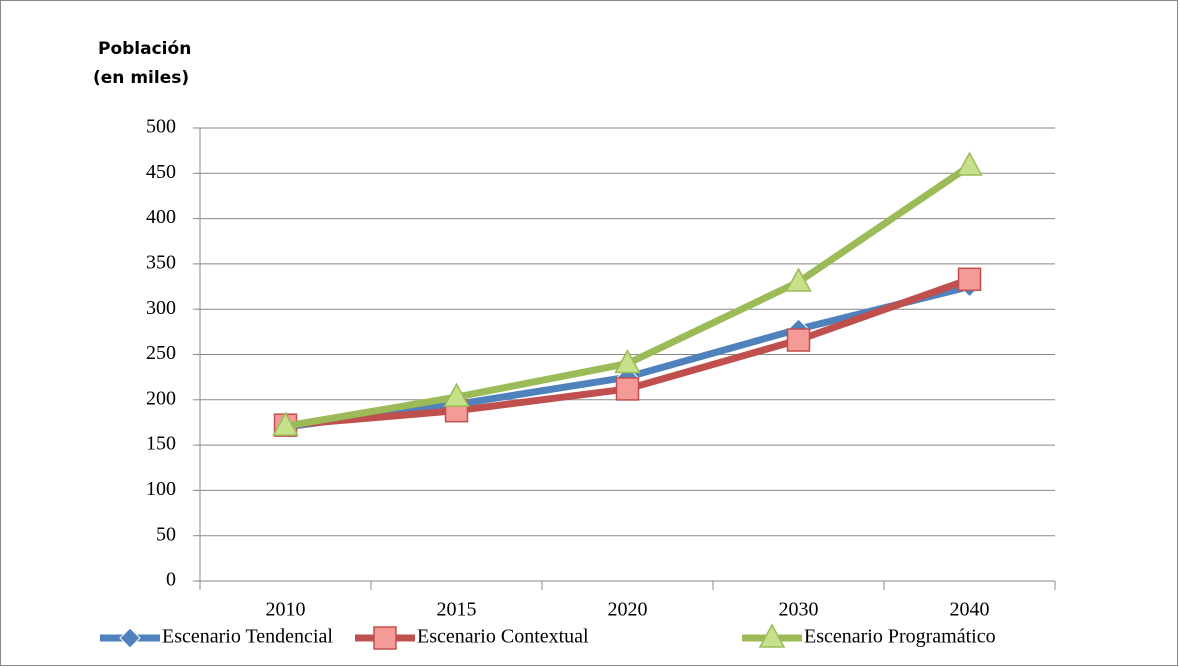 The image size is (1180, 668). What do you see at coordinates (171, 580) in the screenshot?
I see `y-tick-label: 0` at bounding box center [171, 580].